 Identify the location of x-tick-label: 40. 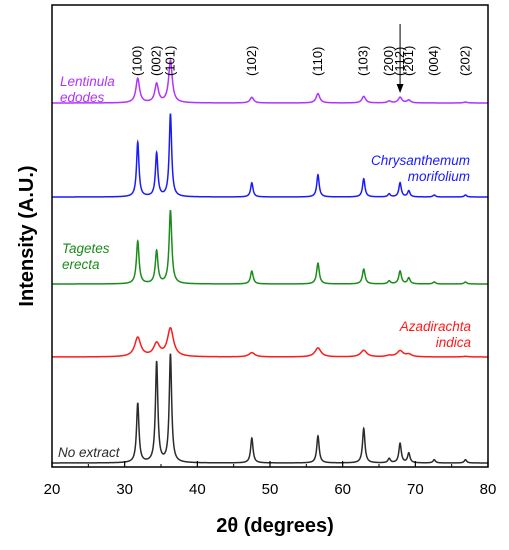
(197, 489).